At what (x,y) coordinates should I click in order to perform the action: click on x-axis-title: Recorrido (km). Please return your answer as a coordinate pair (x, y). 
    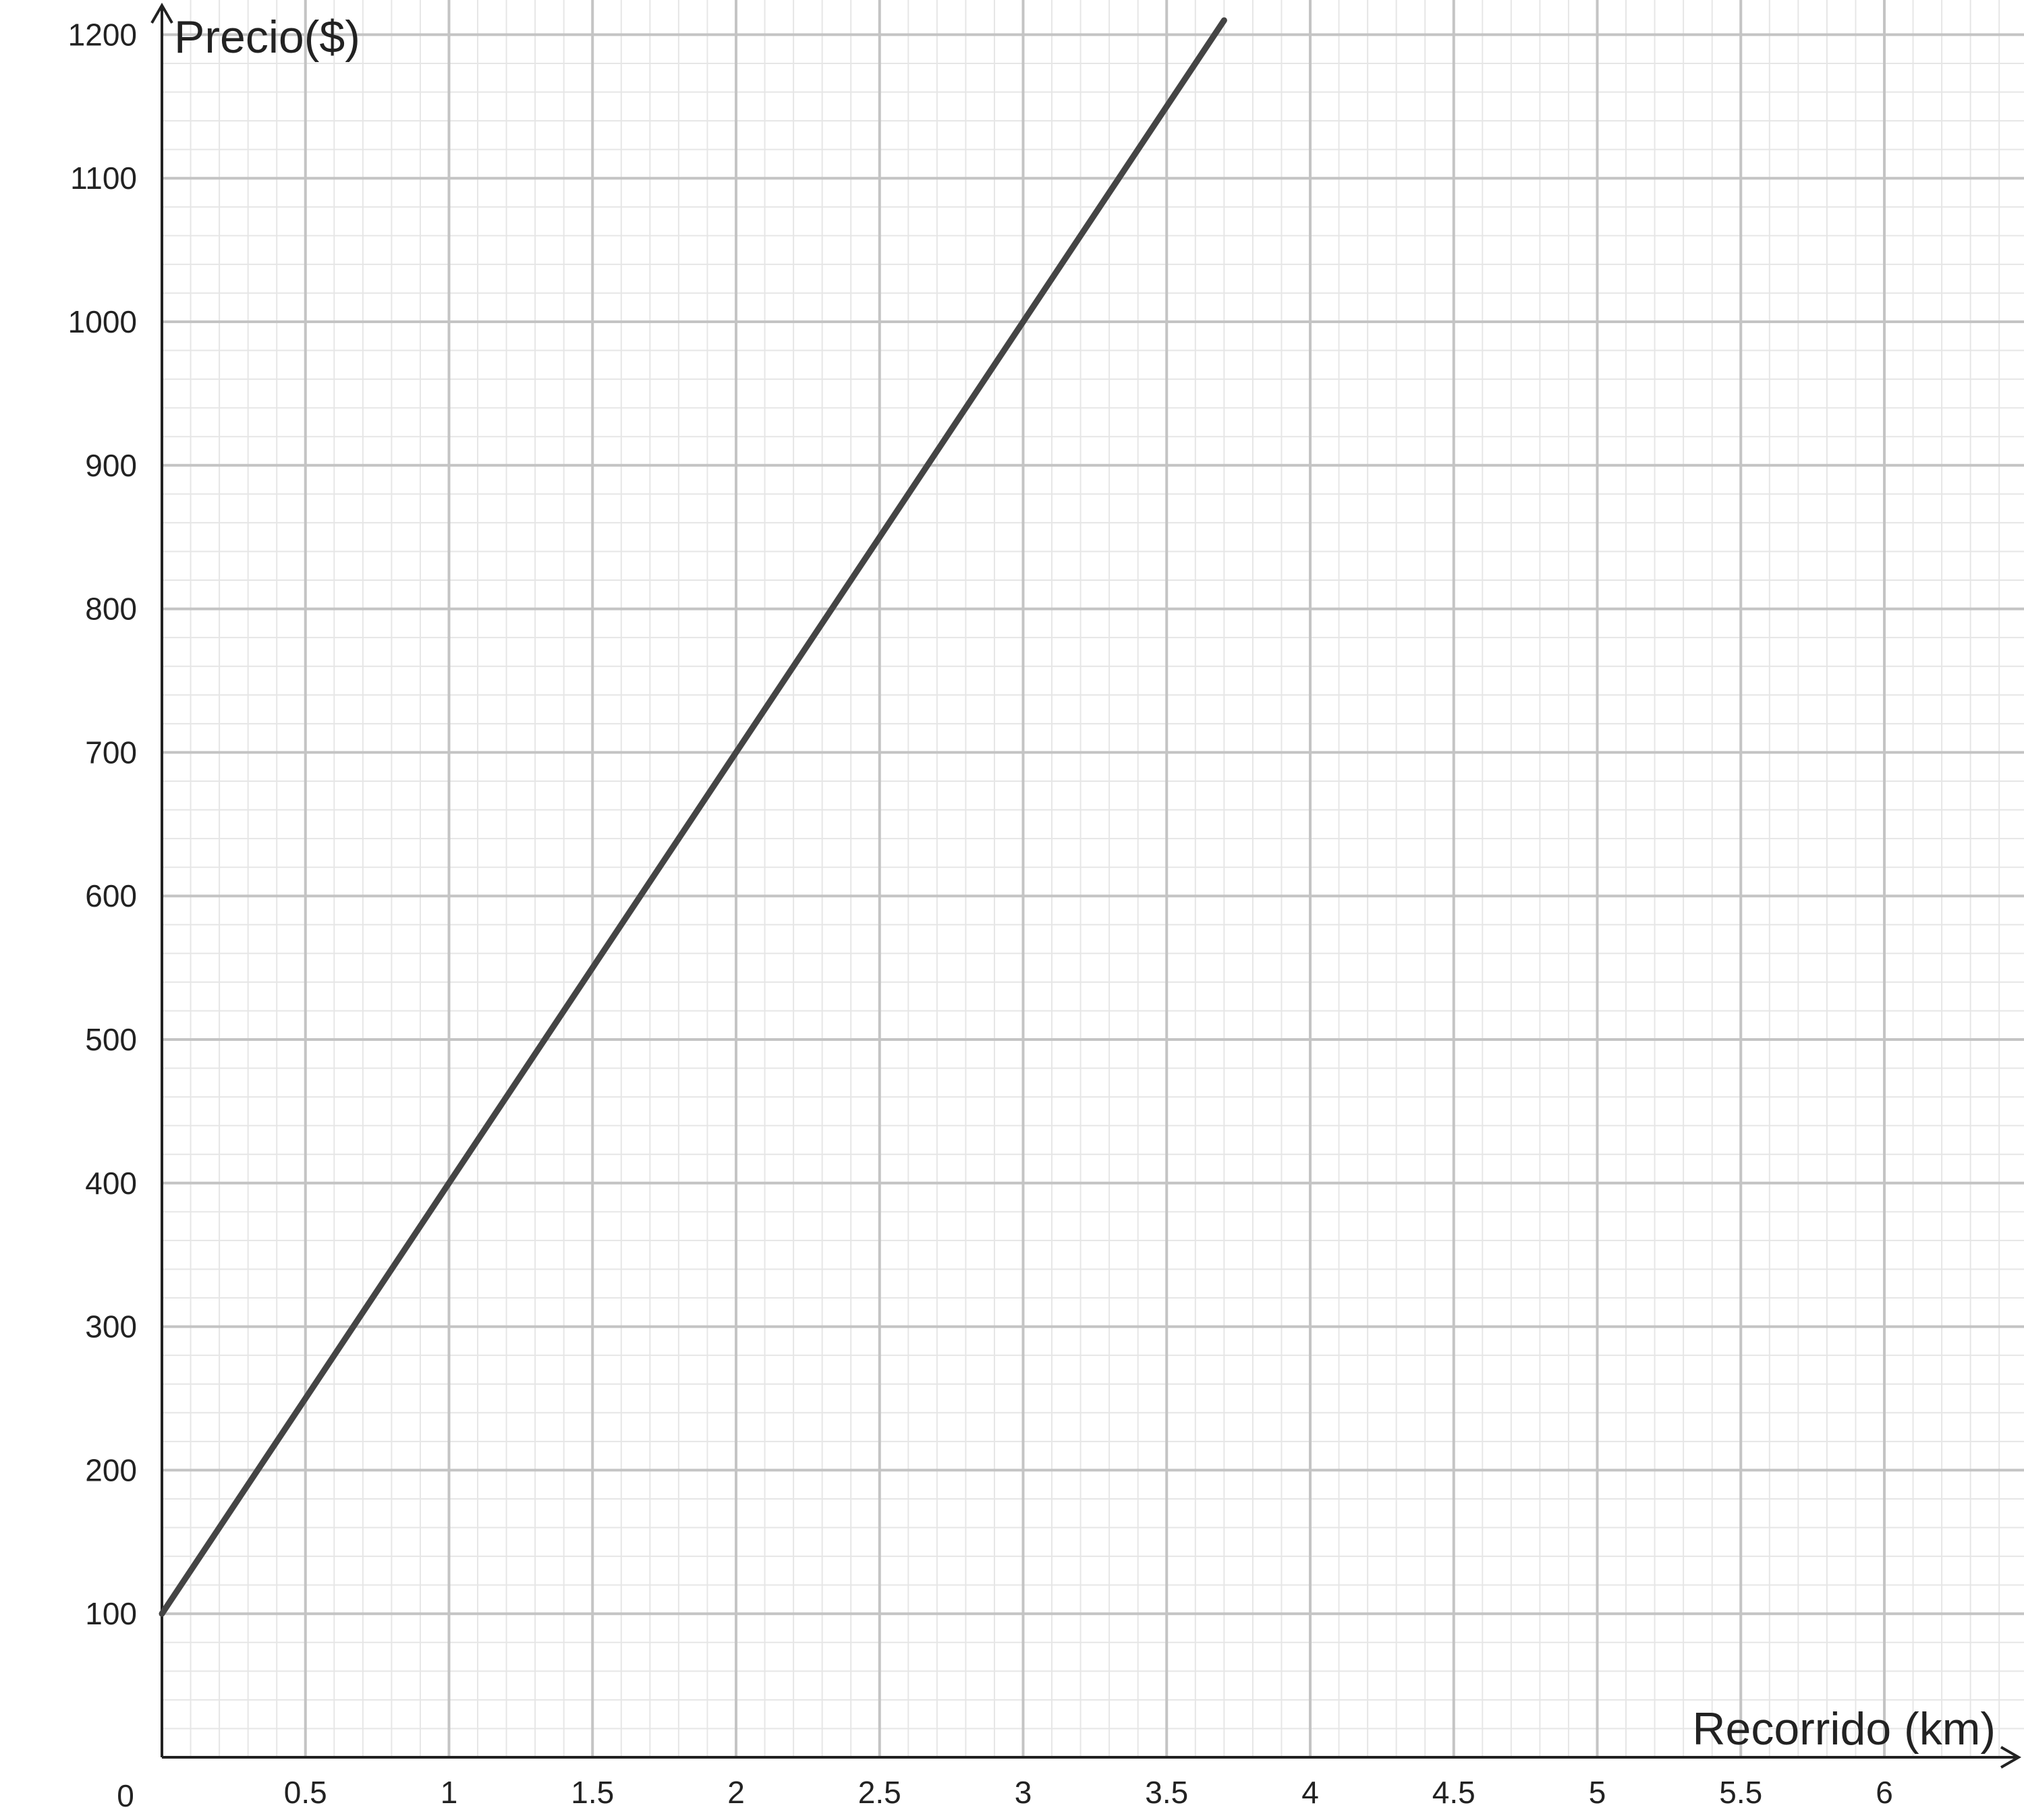
    Looking at the image, I should click on (1844, 1729).